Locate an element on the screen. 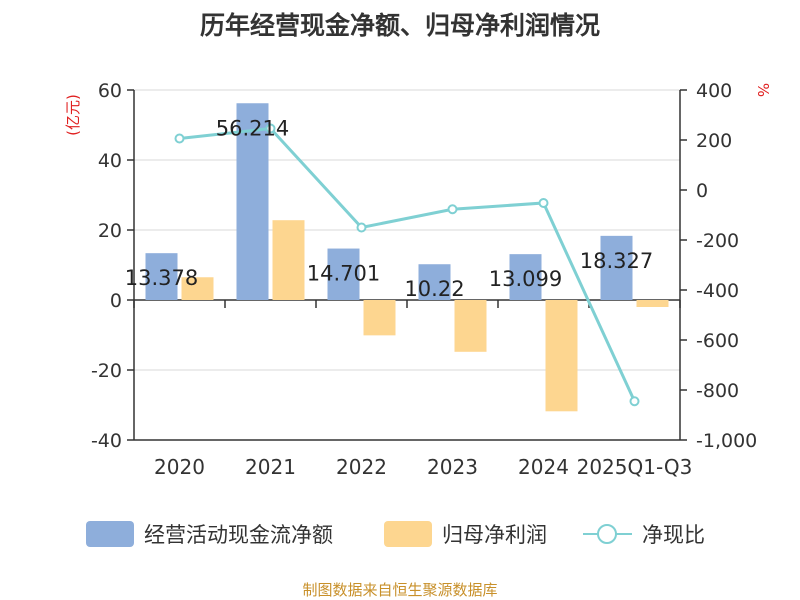 The height and width of the screenshot is (600, 800). data-label: 14.701 is located at coordinates (343, 274).